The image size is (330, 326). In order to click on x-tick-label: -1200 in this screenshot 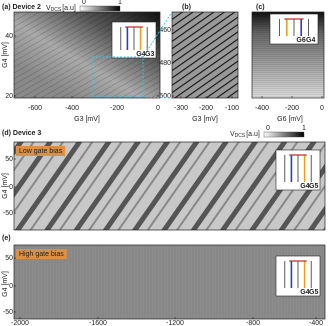, I will do `click(175, 323)`.